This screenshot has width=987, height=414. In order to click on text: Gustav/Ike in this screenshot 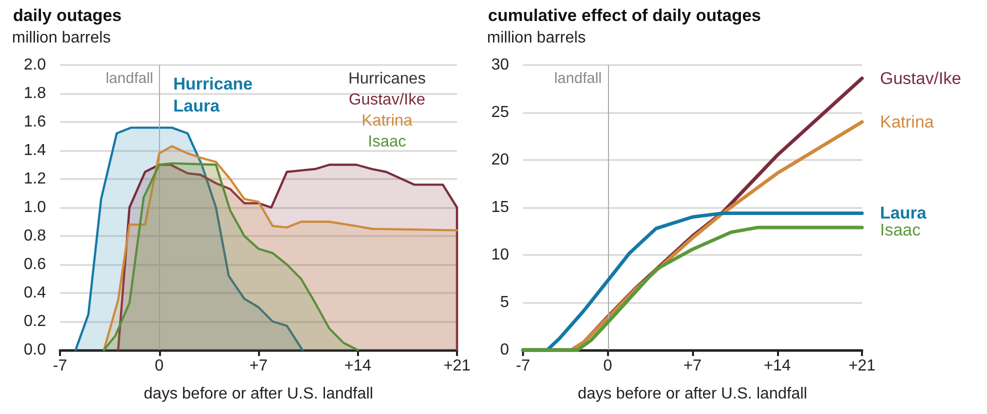, I will do `click(387, 100)`.